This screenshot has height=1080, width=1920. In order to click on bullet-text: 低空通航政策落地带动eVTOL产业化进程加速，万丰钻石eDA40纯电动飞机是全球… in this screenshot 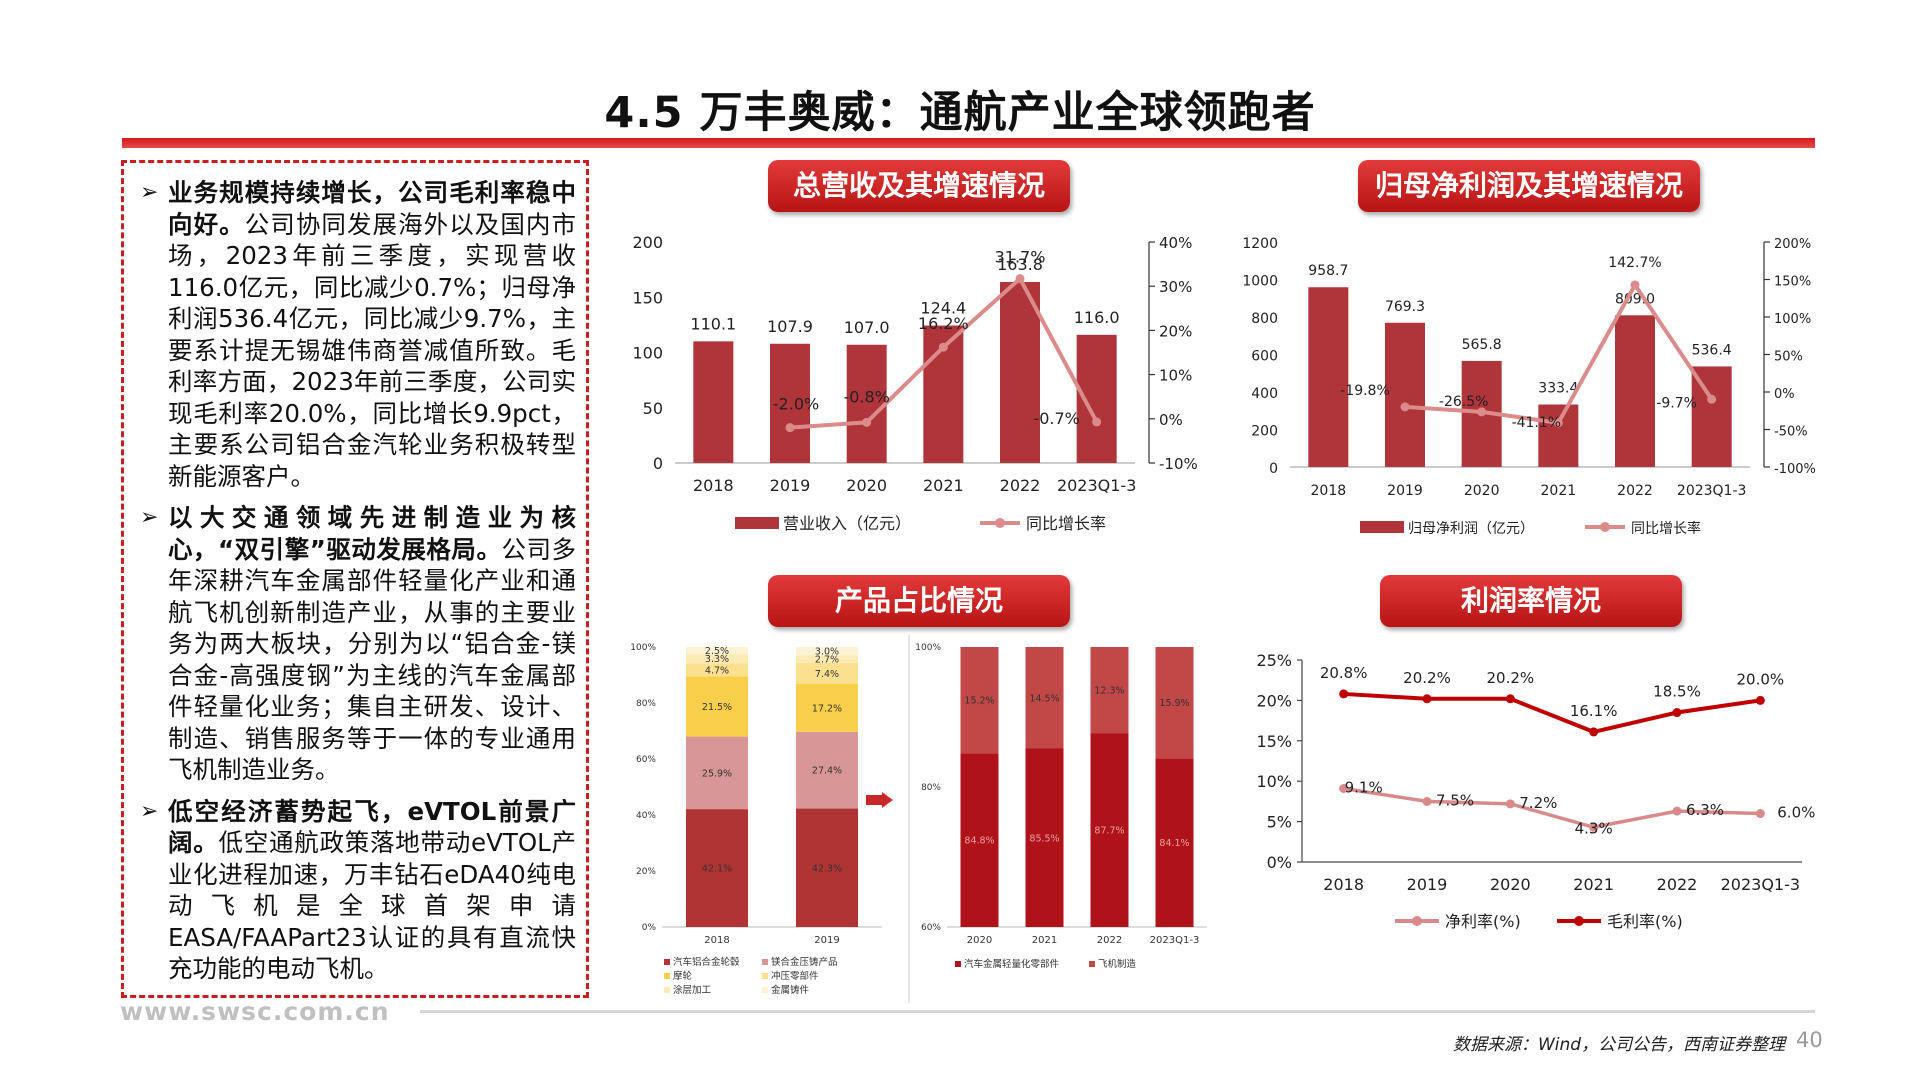, I will do `click(372, 905)`.